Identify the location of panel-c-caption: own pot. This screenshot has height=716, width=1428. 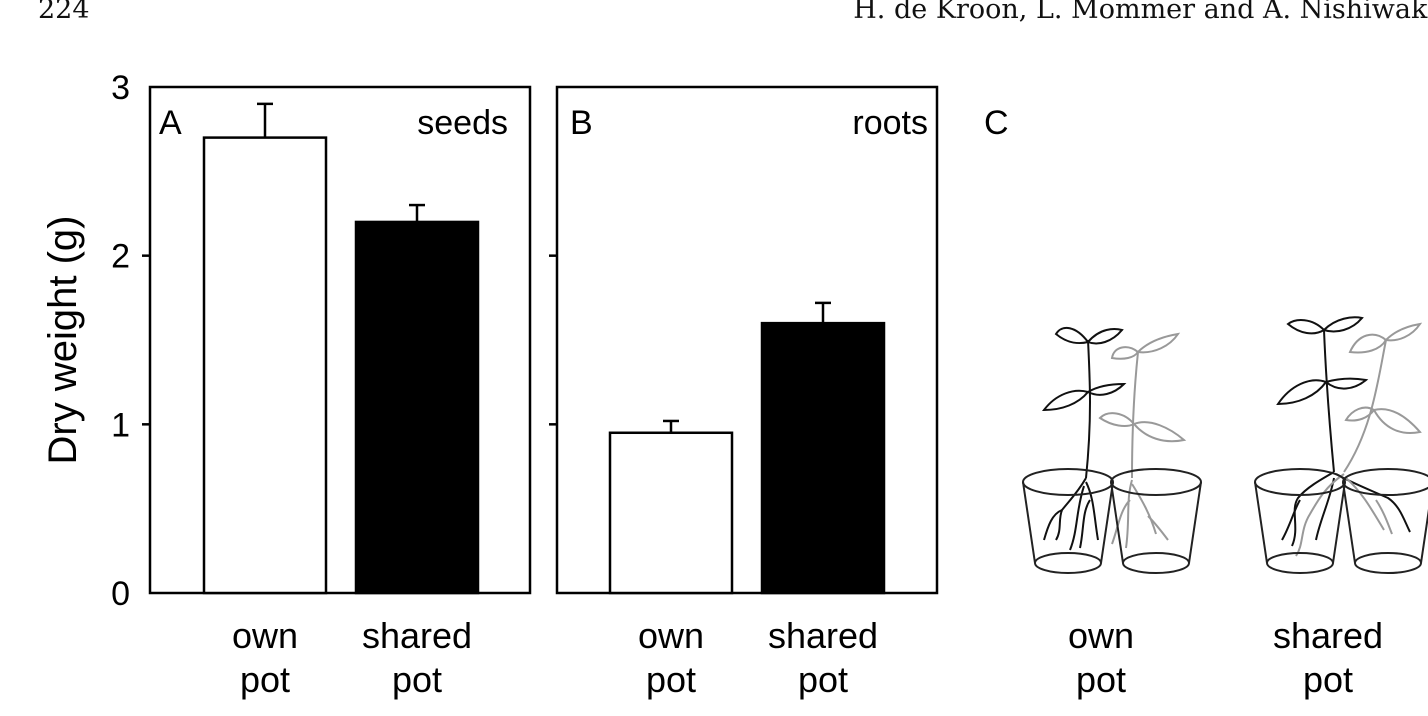
(1101, 657).